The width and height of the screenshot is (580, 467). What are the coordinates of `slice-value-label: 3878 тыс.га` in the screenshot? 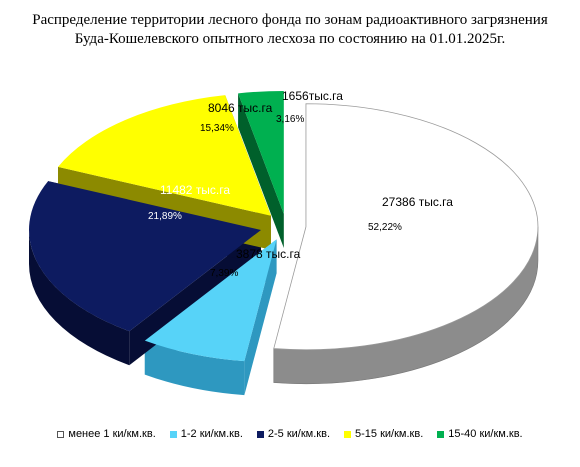 It's located at (268, 254).